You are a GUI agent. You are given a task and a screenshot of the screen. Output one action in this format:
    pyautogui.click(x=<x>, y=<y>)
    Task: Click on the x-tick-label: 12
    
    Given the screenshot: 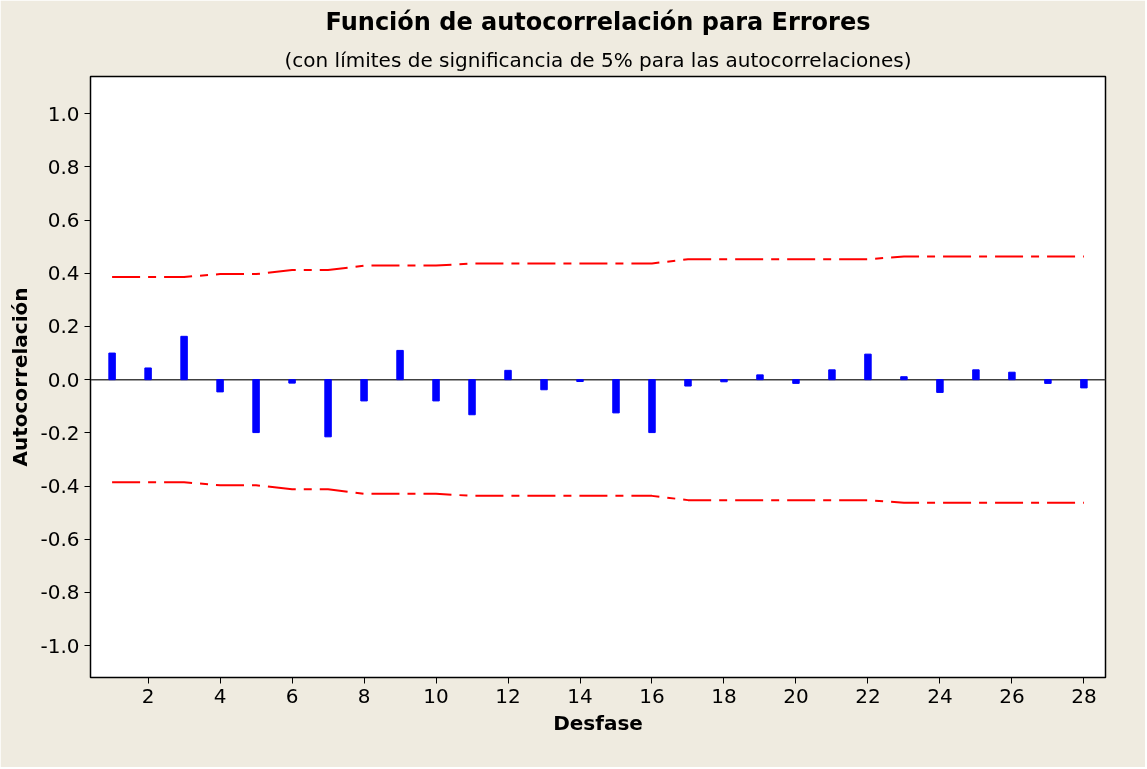 What is the action you would take?
    pyautogui.click(x=508, y=695)
    